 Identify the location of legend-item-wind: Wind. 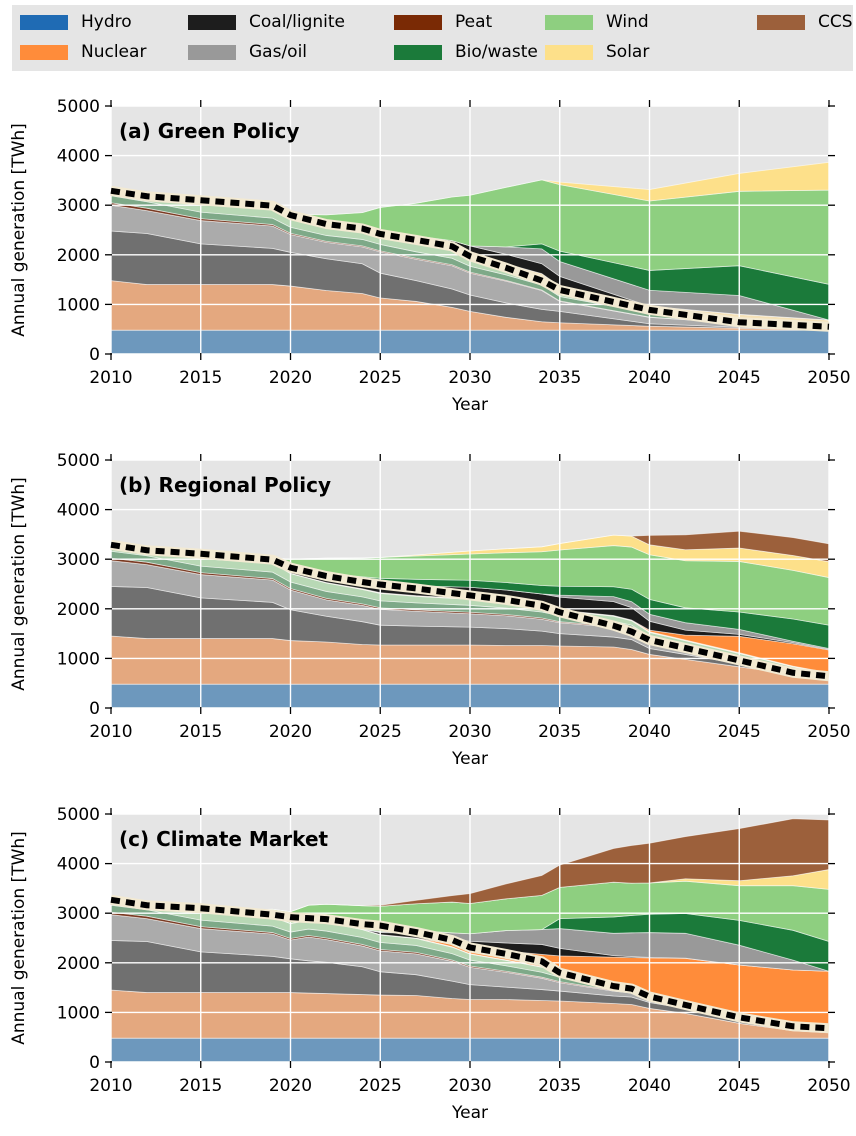
(597, 22).